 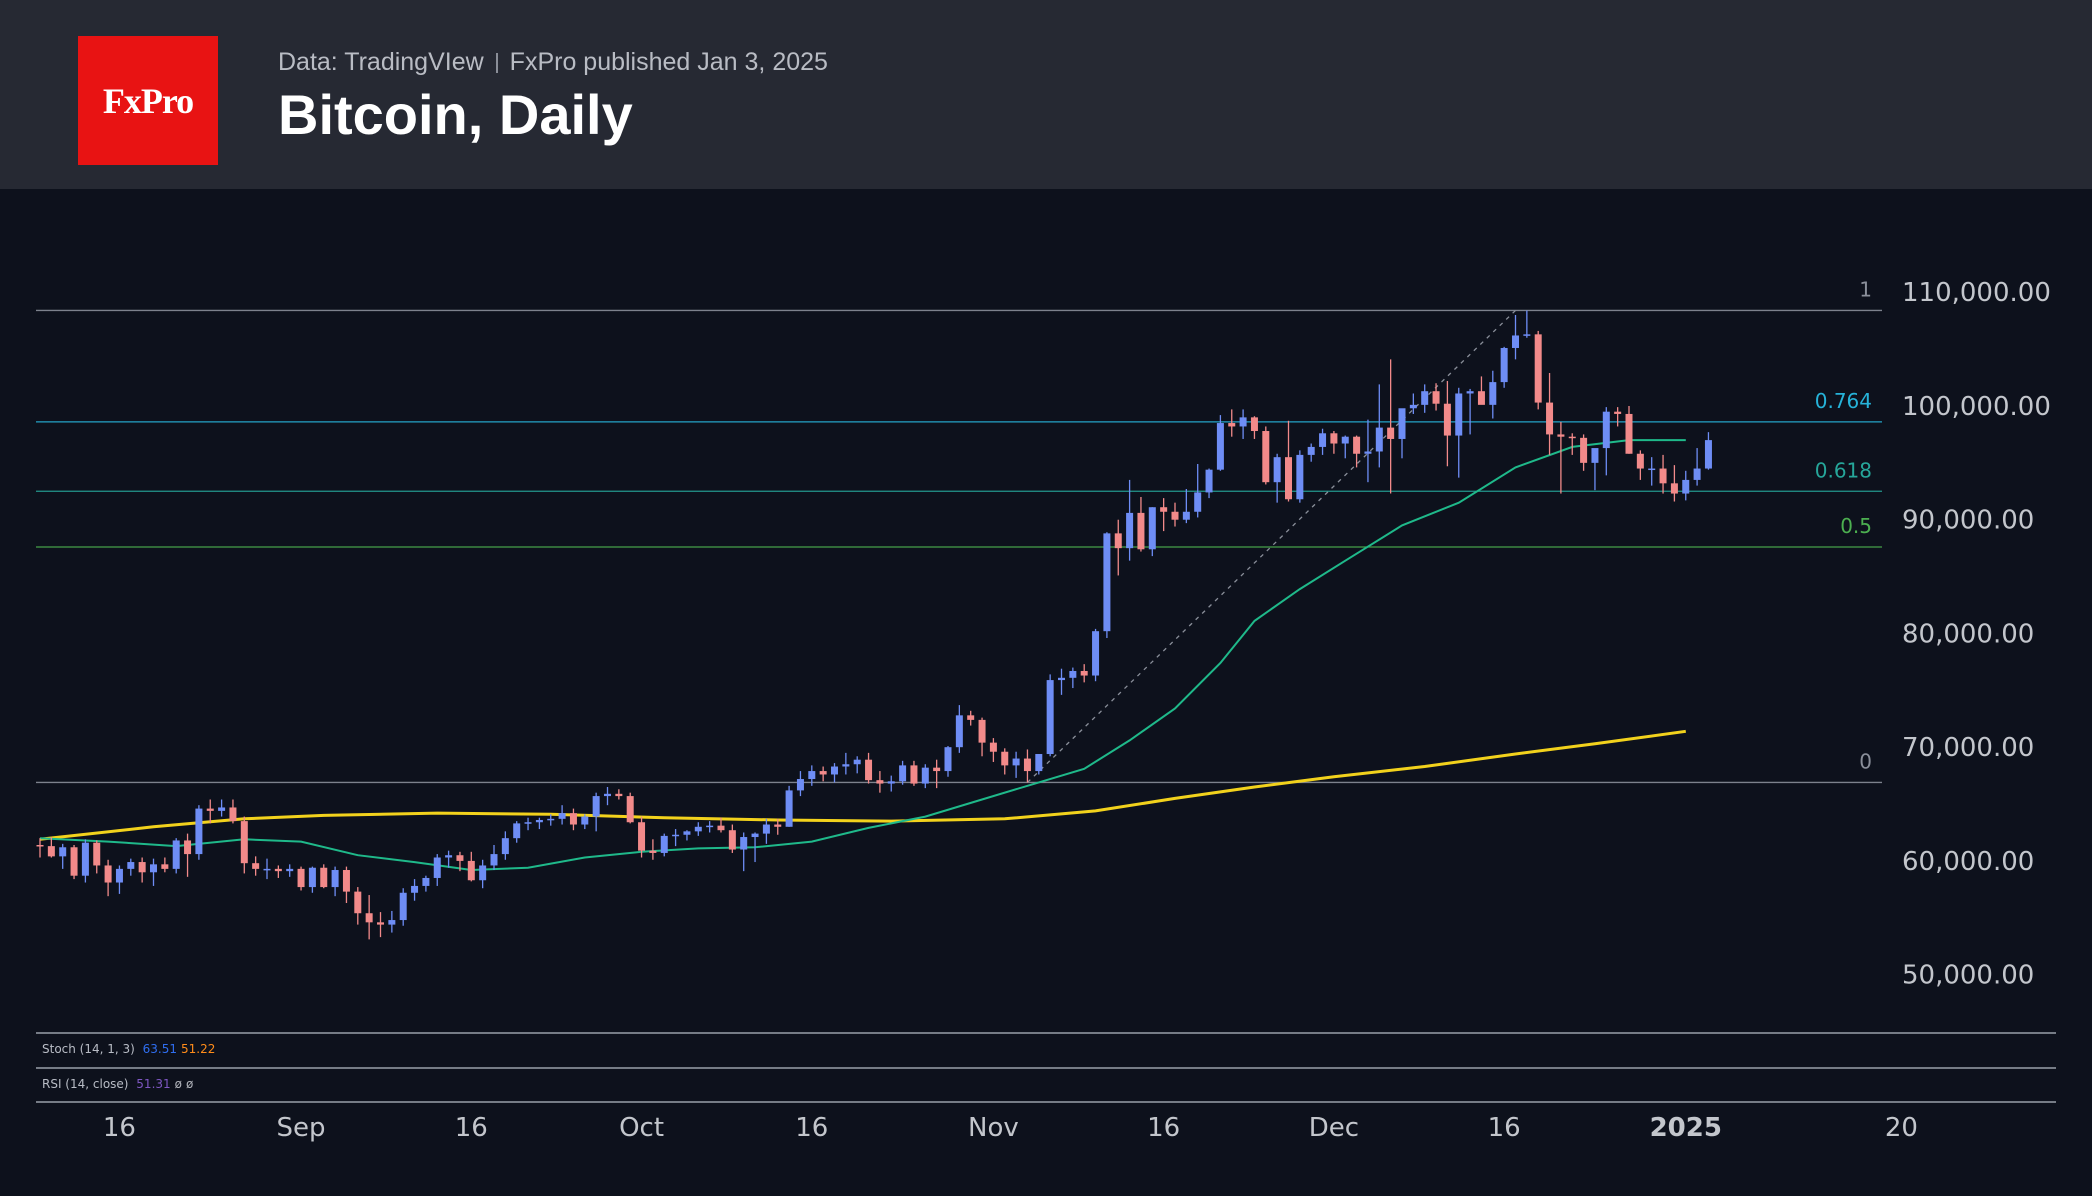 I want to click on indicator-value: 51.22, so click(x=198, y=1049).